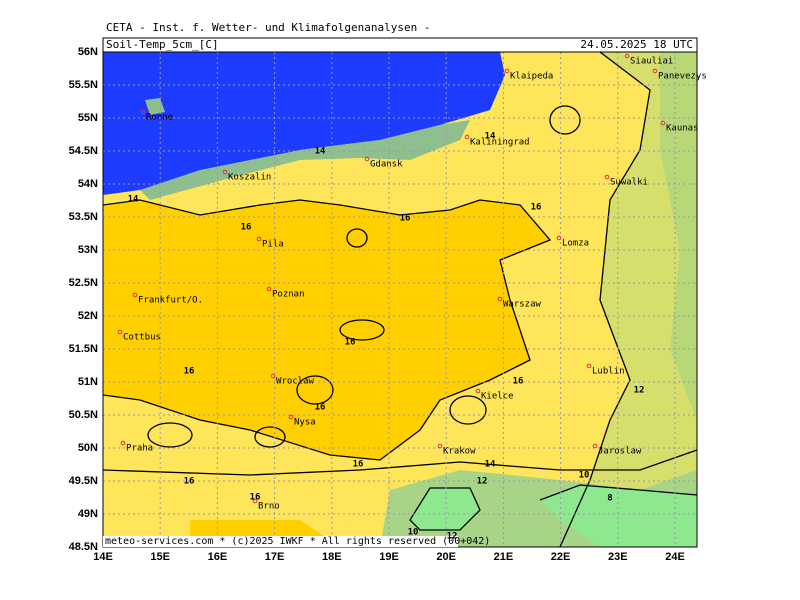  What do you see at coordinates (288, 295) in the screenshot?
I see `city-label: Poznan` at bounding box center [288, 295].